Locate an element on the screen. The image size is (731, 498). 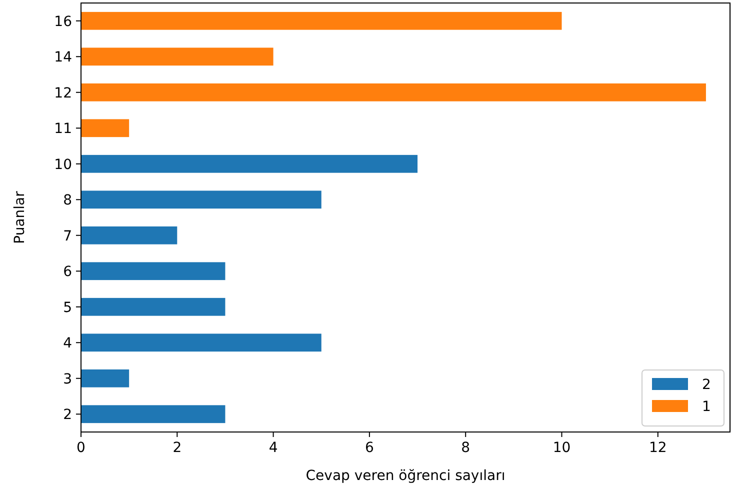
y-tick-label: 2 is located at coordinates (67, 415).